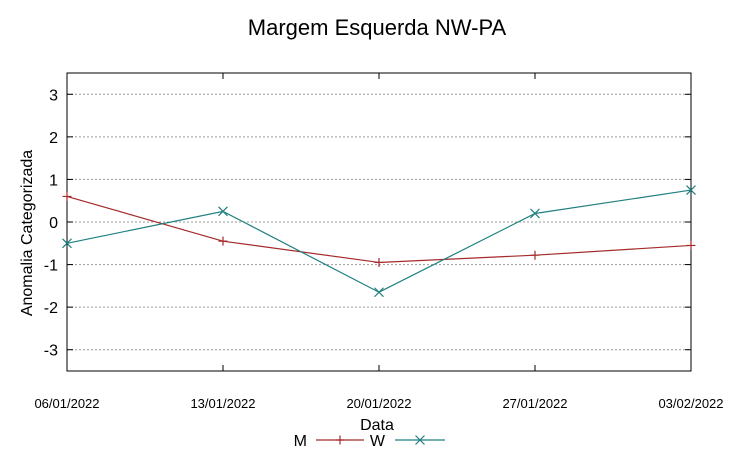  I want to click on series-line, so click(379, 229).